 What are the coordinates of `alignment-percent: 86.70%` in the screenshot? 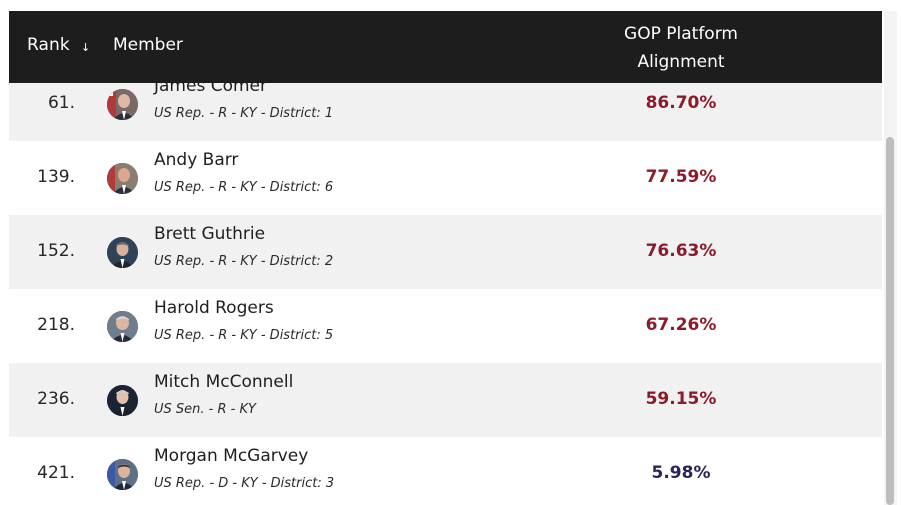 It's located at (681, 103).